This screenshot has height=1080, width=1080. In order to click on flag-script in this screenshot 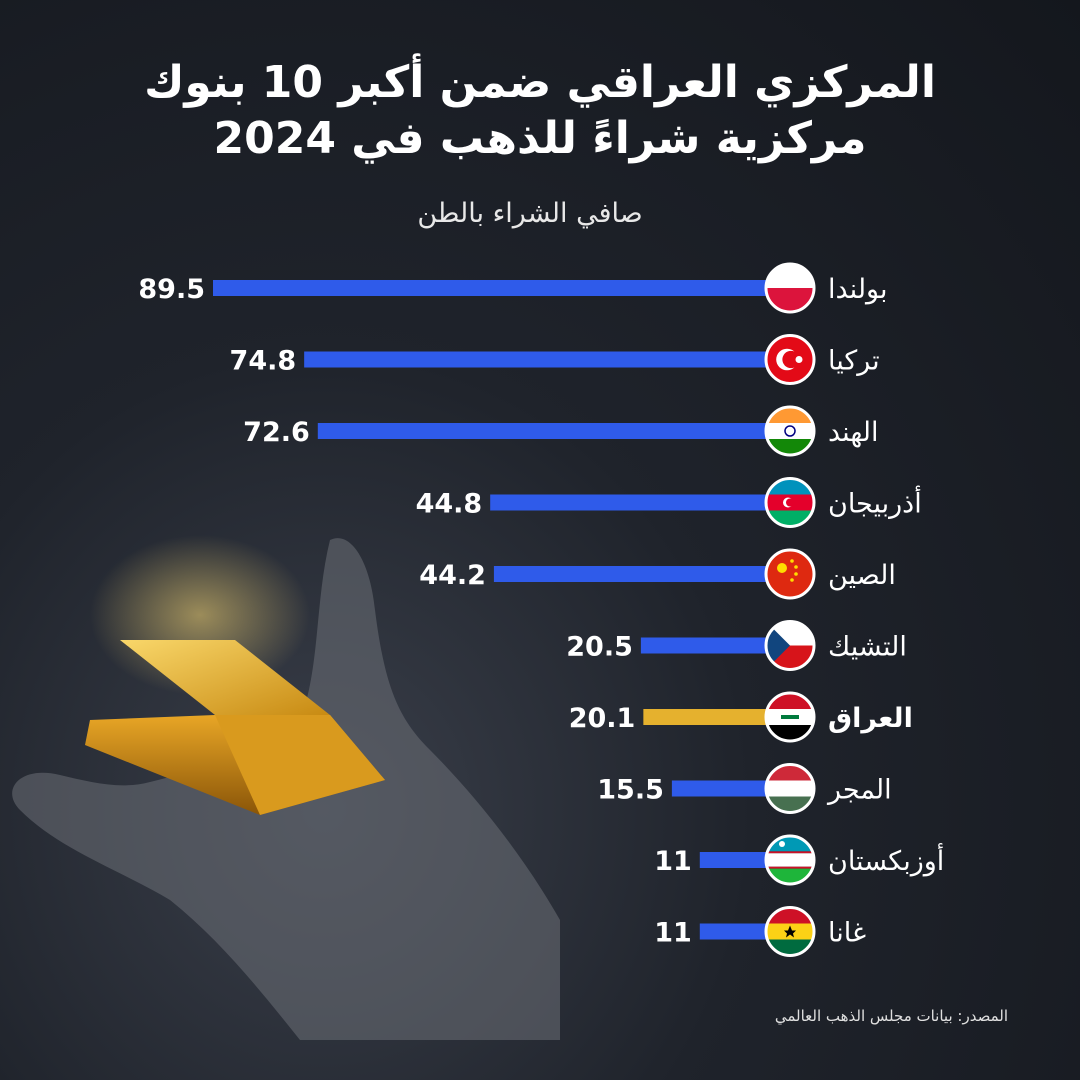, I will do `click(790, 717)`.